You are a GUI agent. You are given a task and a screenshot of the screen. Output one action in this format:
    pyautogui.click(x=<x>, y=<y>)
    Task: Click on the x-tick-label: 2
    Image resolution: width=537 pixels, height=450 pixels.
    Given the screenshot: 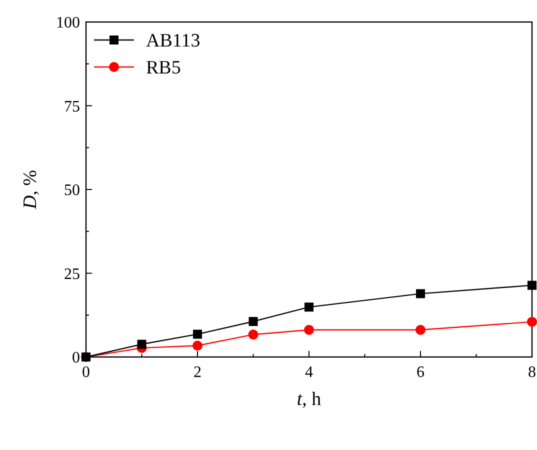 What is the action you would take?
    pyautogui.click(x=198, y=372)
    